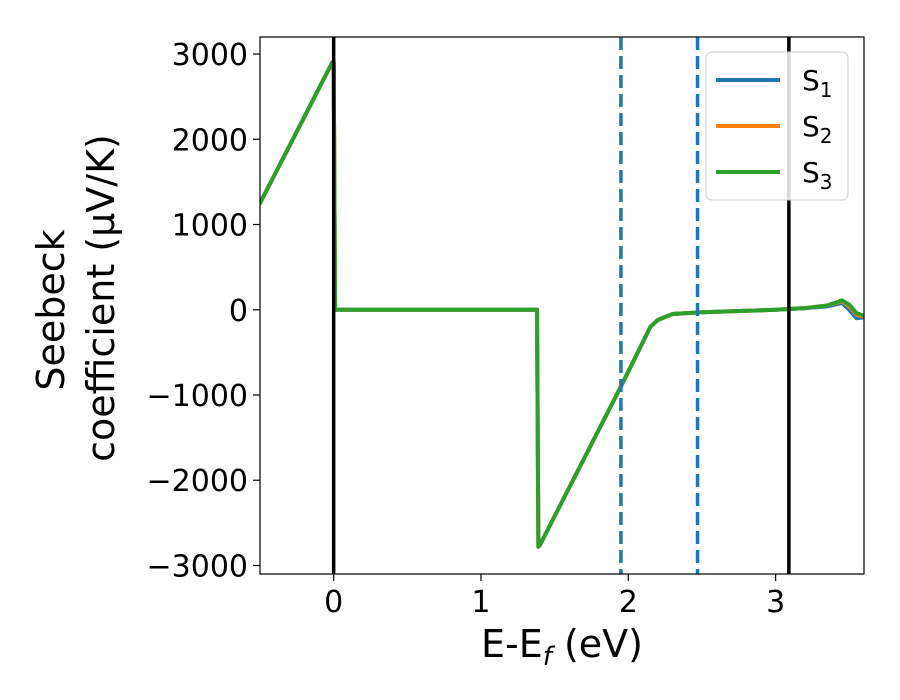 This screenshot has width=900, height=700. Describe the element at coordinates (197, 481) in the screenshot. I see `y-tick-label: −2000` at that location.